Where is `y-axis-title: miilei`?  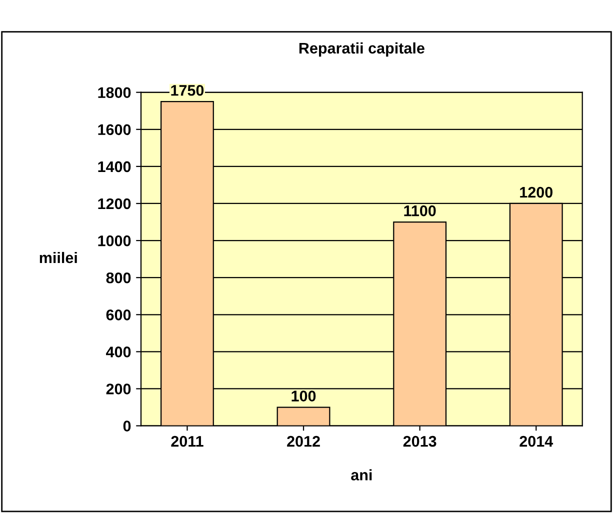
y-axis-title: miilei is located at coordinates (58, 258).